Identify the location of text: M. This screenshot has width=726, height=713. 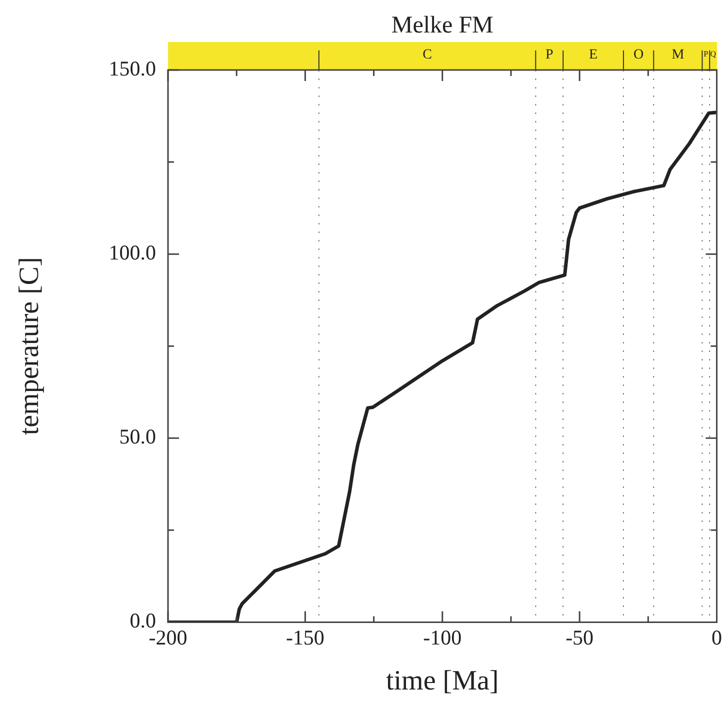
(678, 54).